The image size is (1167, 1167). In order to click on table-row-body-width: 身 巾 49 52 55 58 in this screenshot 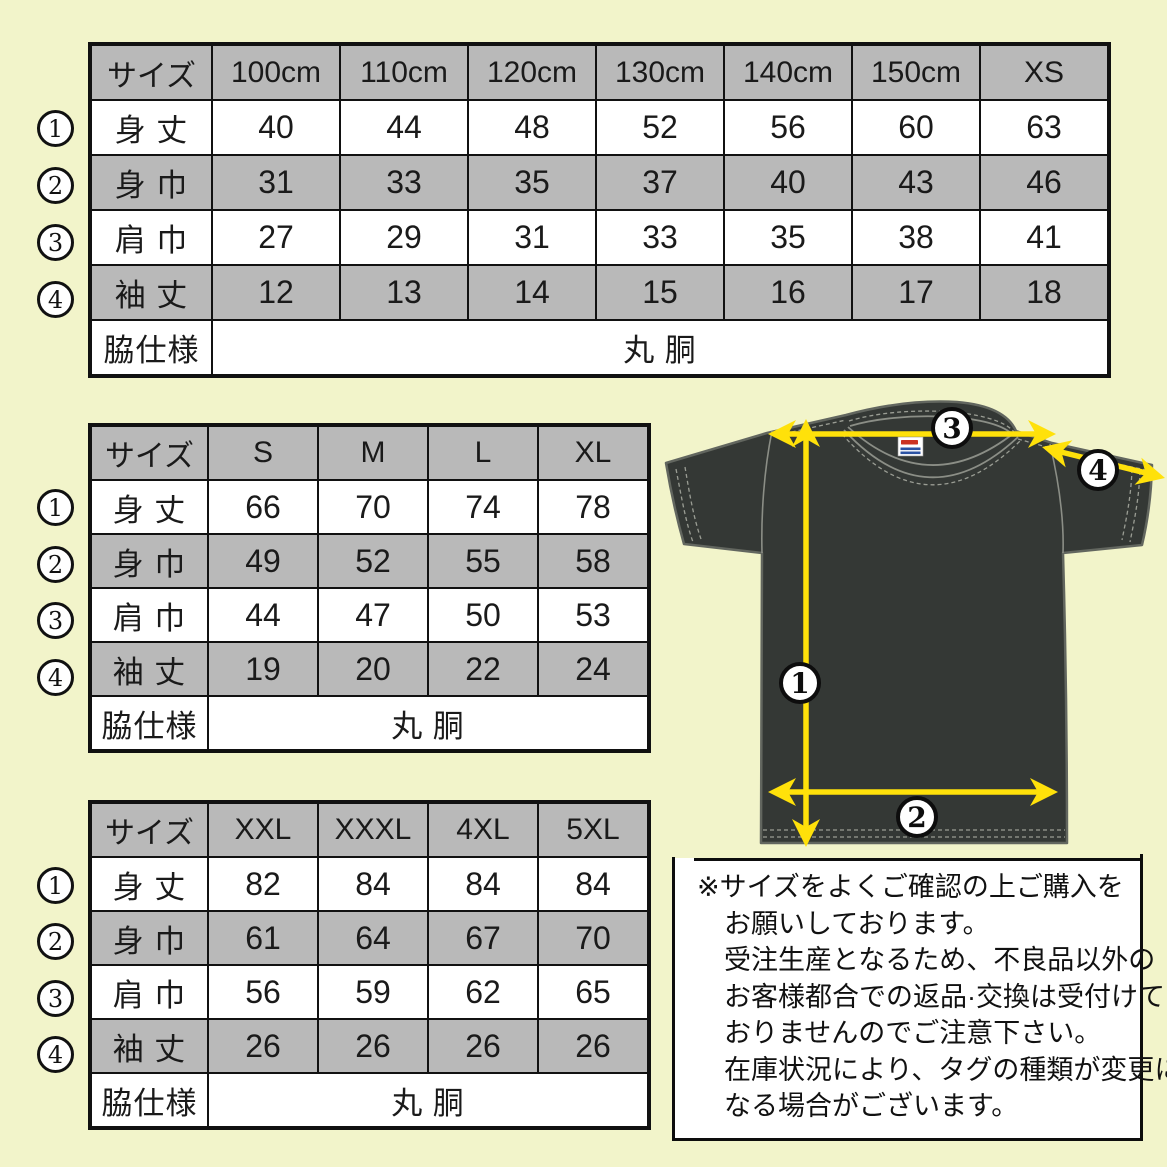, I will do `click(369, 561)`.